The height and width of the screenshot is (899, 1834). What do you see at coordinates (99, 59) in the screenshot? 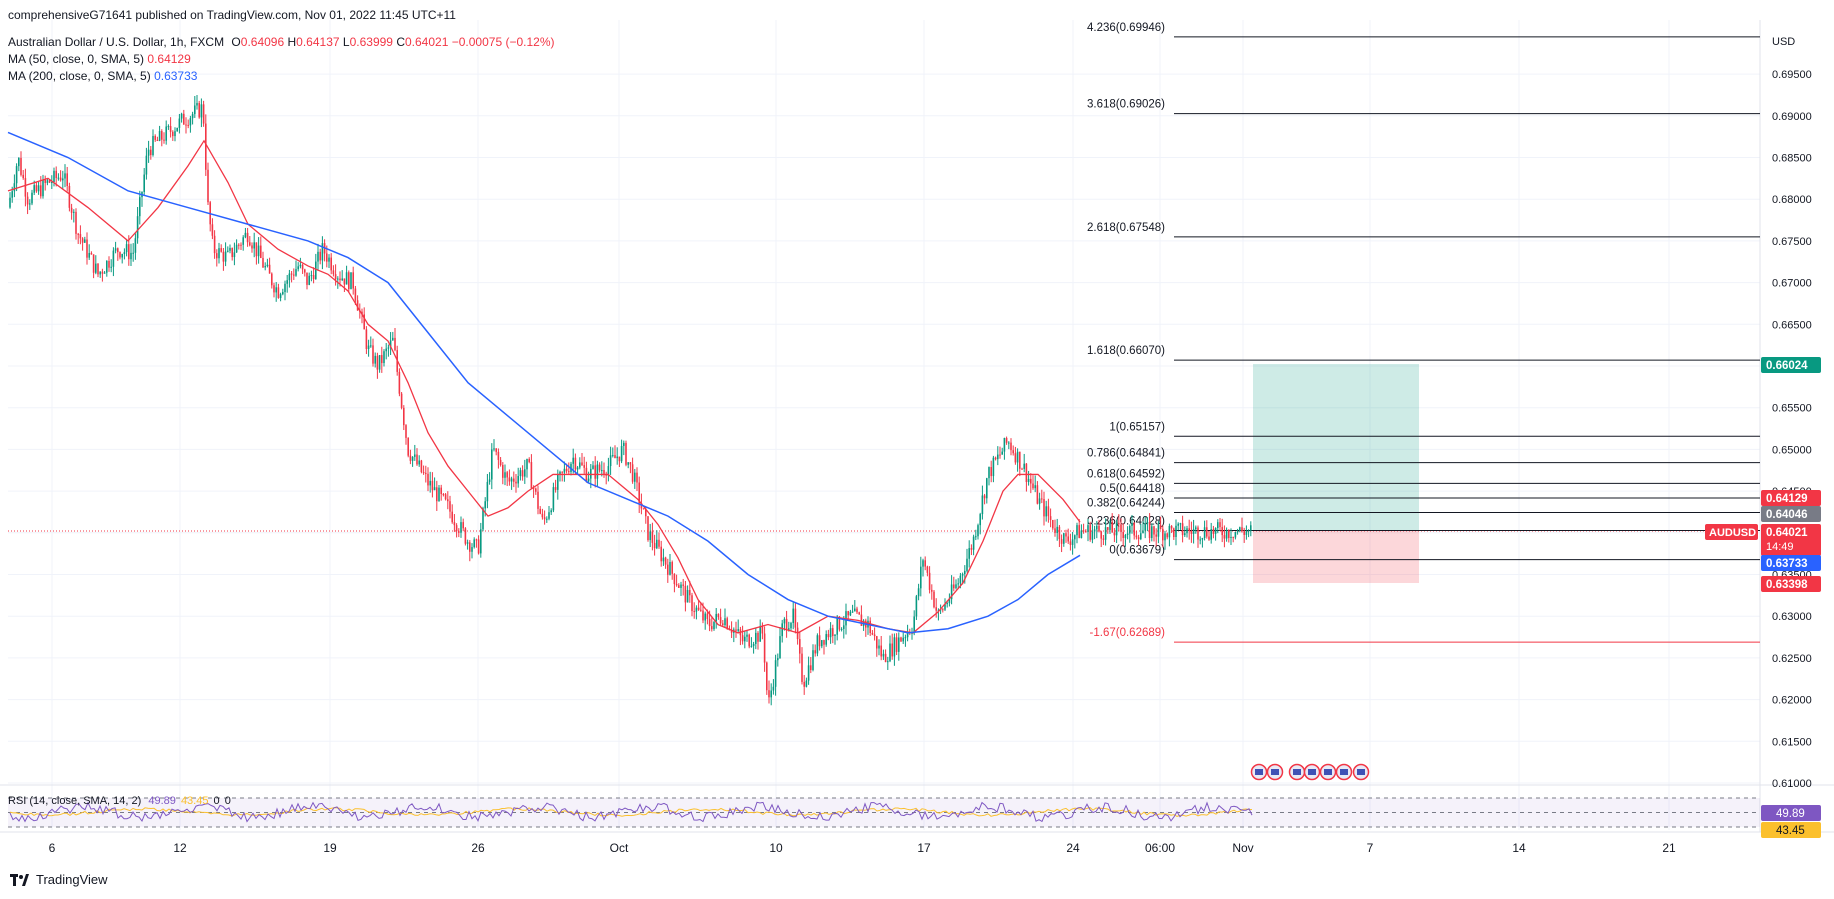
I see `ma50-legend: MA (50, close, 0, SMA, 5) 0.64129` at bounding box center [99, 59].